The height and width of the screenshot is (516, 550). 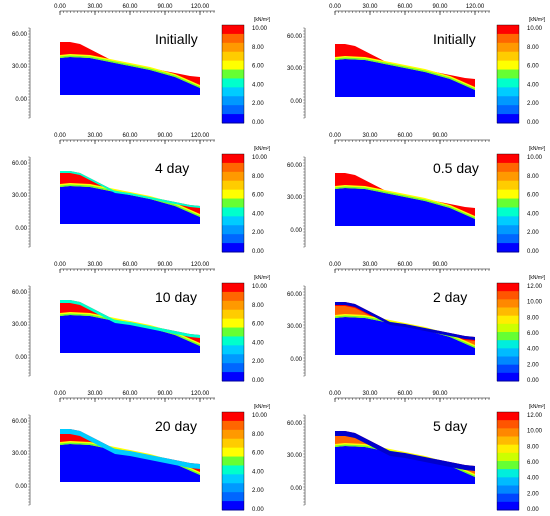 What do you see at coordinates (456, 168) in the screenshot?
I see `time-label: 0.5 day` at bounding box center [456, 168].